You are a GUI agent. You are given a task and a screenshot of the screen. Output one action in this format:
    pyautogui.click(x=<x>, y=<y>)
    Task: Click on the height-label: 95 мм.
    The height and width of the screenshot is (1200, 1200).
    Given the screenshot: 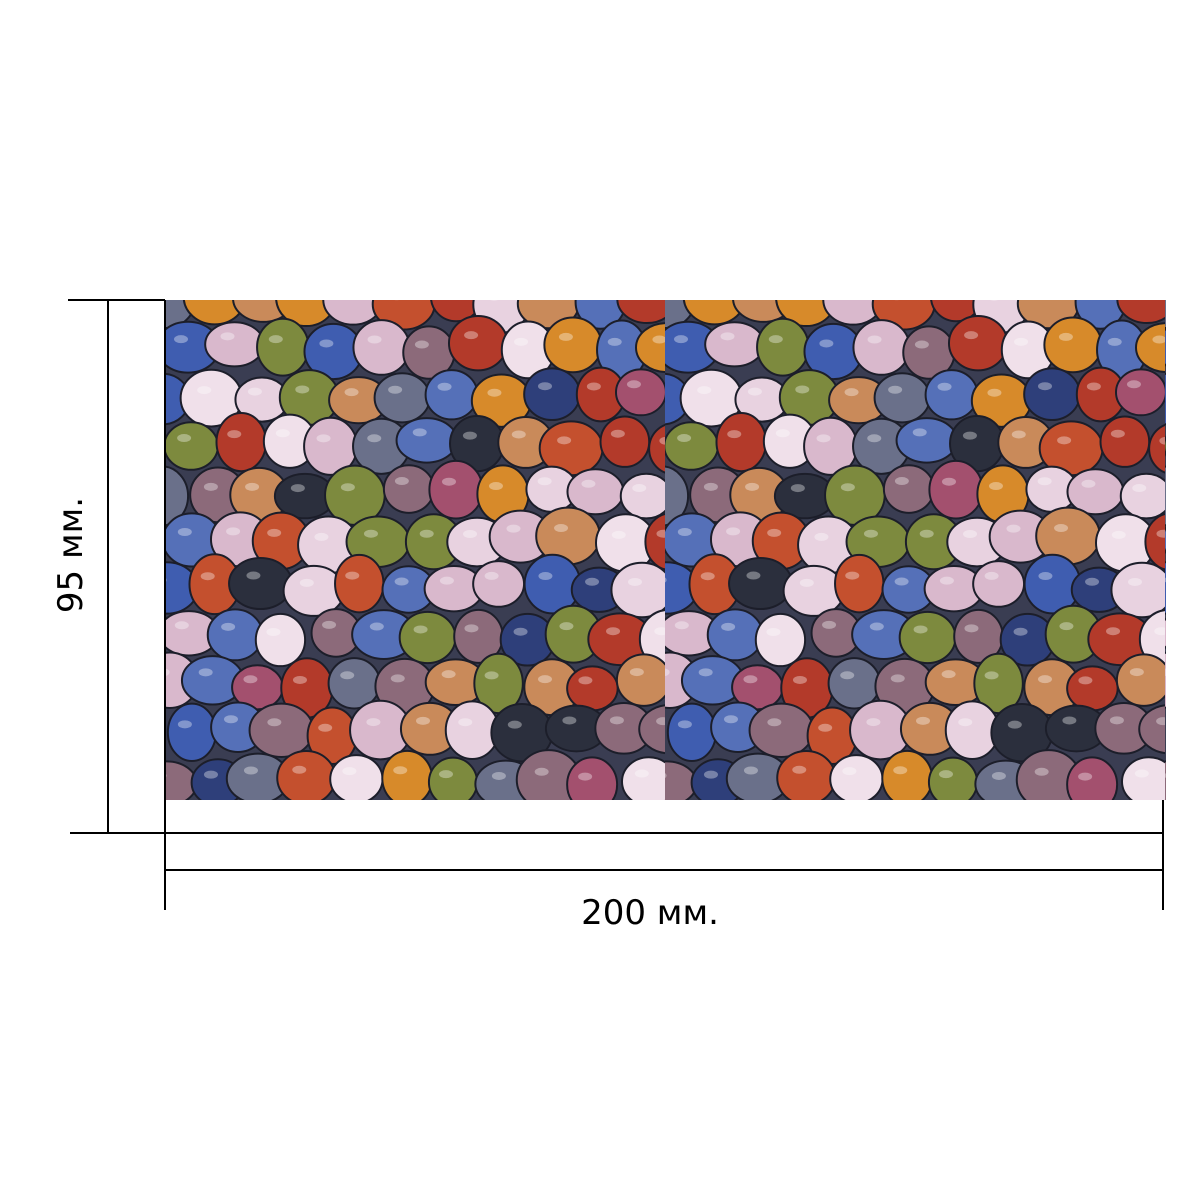 What is the action you would take?
    pyautogui.click(x=71, y=555)
    